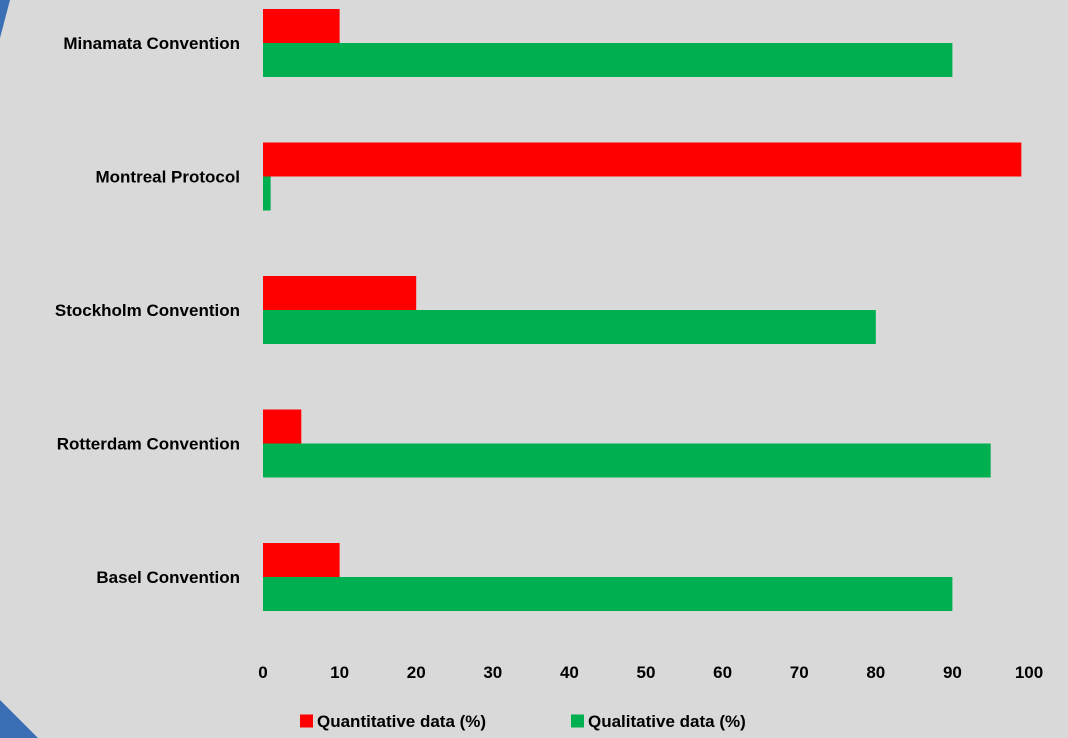 The width and height of the screenshot is (1068, 738). What do you see at coordinates (19, 719) in the screenshot?
I see `corner-accent-bottom` at bounding box center [19, 719].